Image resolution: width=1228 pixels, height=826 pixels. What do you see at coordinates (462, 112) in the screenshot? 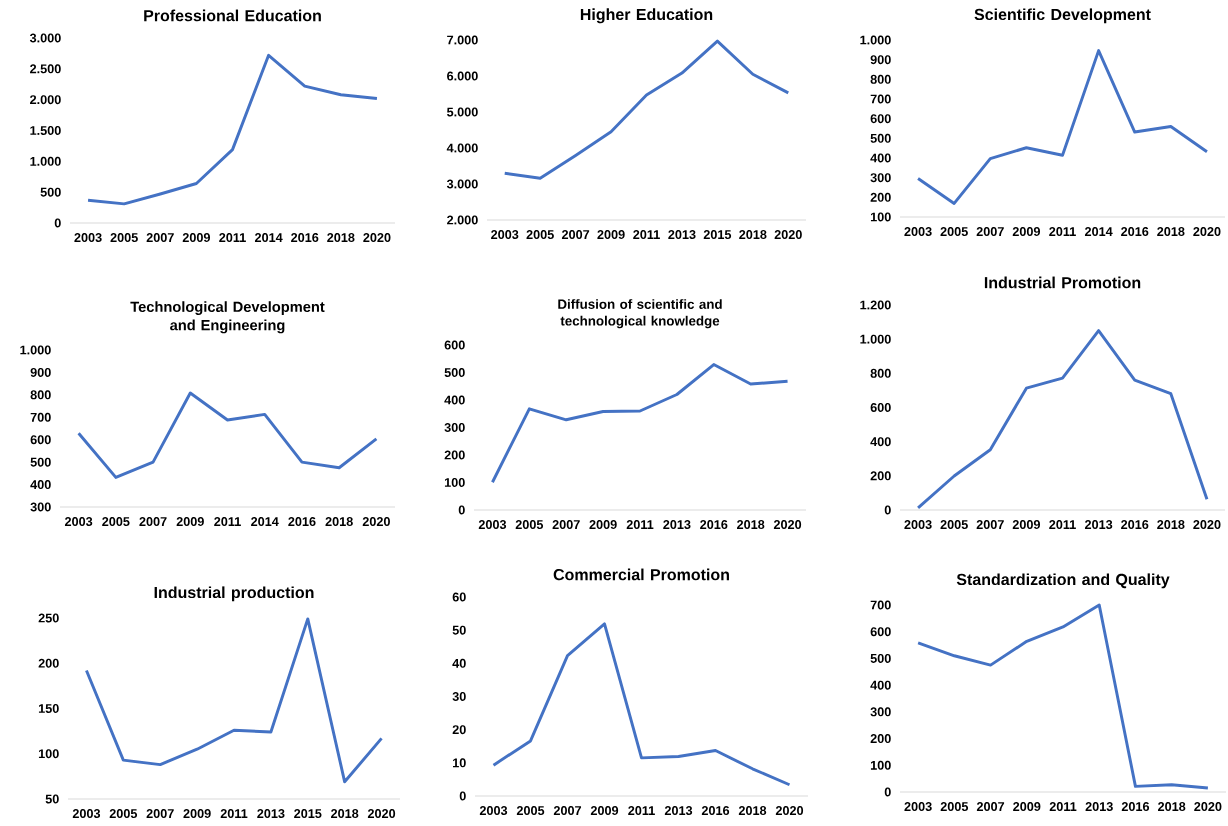
I see `y-tick-label: 5.000` at bounding box center [462, 112].